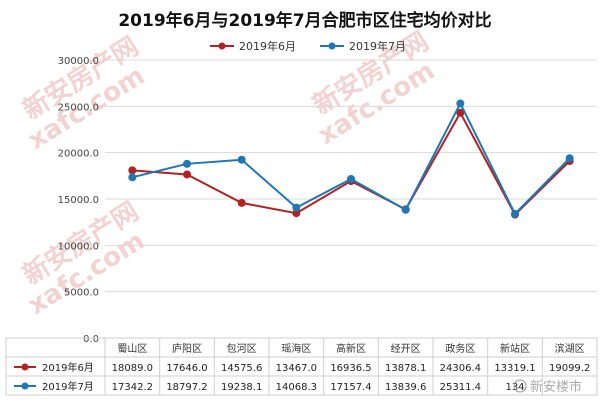 The image size is (610, 407). What do you see at coordinates (68, 367) in the screenshot?
I see `table-series-name: 2019年6月` at bounding box center [68, 367].